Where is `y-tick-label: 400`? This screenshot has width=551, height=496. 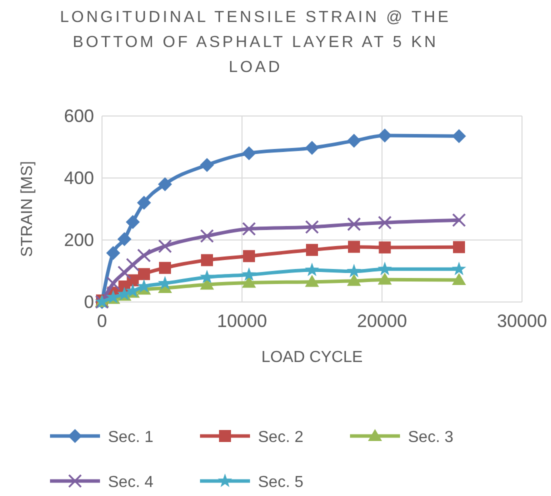
y-tick-label: 400 is located at coordinates (79, 178).